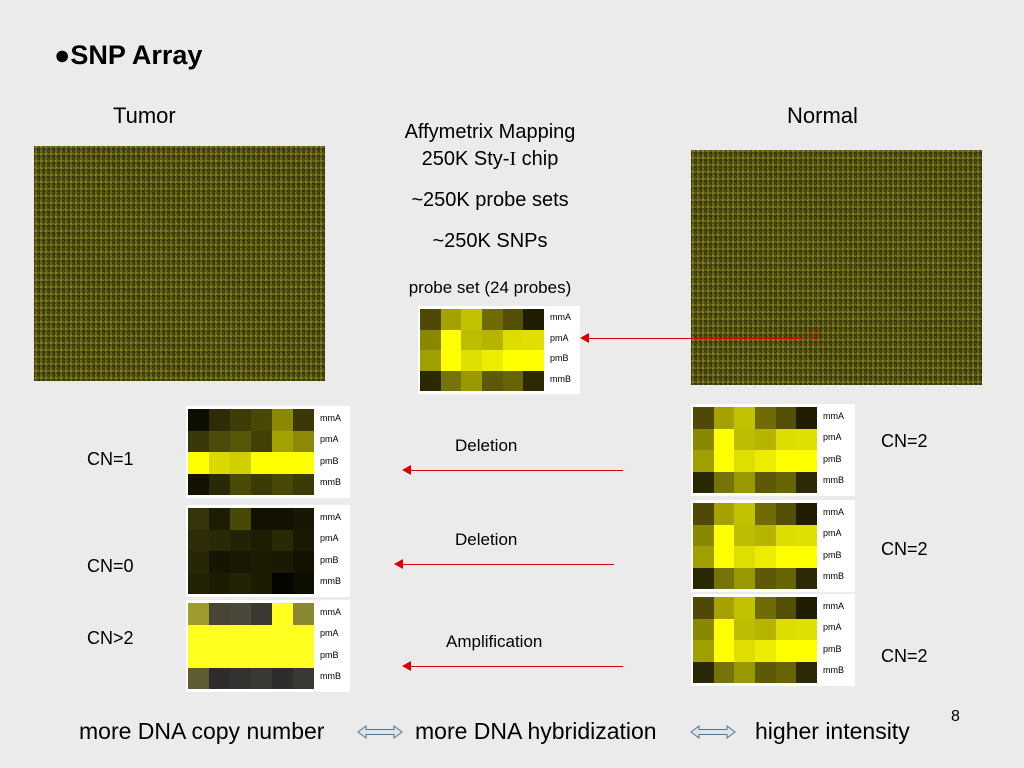 Image resolution: width=1024 pixels, height=768 pixels. Describe the element at coordinates (904, 656) in the screenshot. I see `normal-cn-label-3: CN=2` at that location.